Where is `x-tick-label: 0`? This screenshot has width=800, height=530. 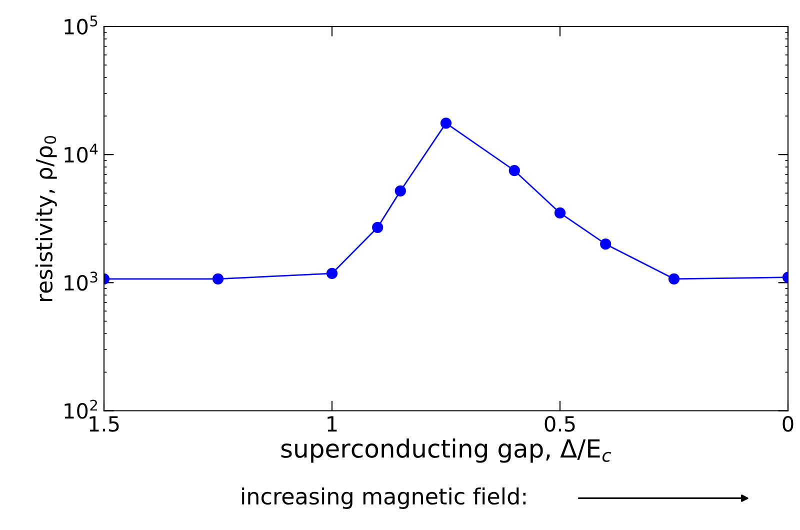
x-tick-label: 0 is located at coordinates (788, 424).